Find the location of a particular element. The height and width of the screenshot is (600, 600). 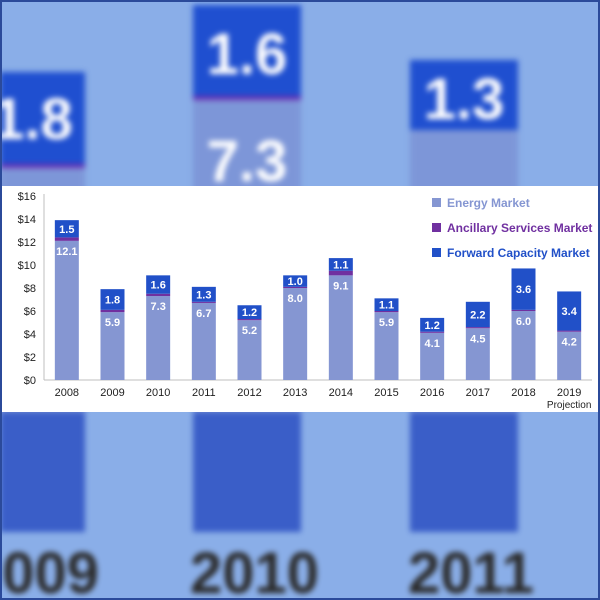

y-tick-label: $4 is located at coordinates (30, 335).